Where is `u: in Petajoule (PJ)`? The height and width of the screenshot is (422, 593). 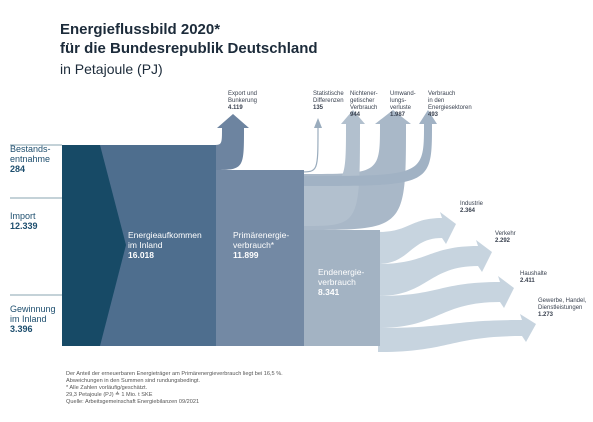
u: in Petajoule (PJ) is located at coordinates (111, 69).